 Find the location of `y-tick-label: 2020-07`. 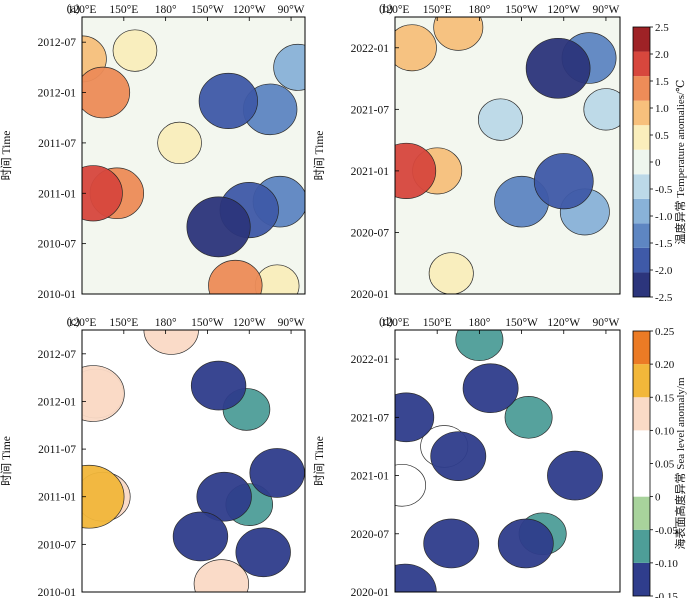

y-tick-label: 2020-07 is located at coordinates (370, 233).